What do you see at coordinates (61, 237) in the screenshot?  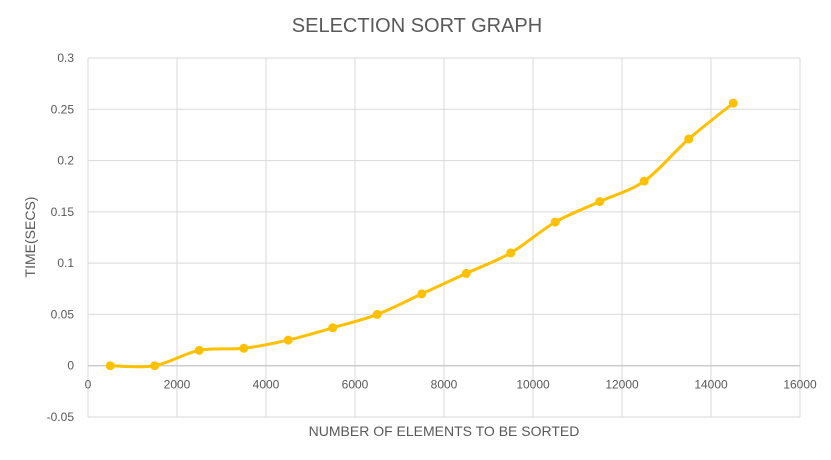 I see `y-axis-tick-labels: -0.05 0 0.05 0.1 0.15 0.2 0.25 0.3` at bounding box center [61, 237].